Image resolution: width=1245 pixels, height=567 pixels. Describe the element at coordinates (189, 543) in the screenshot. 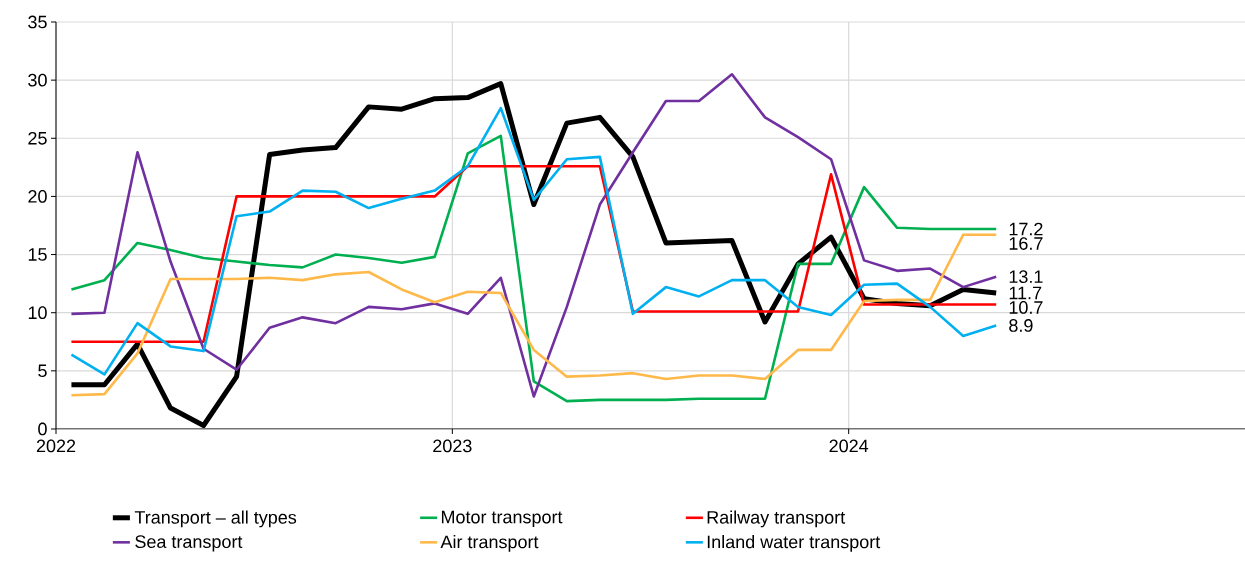

I see `legend-label: Sea transport` at that location.